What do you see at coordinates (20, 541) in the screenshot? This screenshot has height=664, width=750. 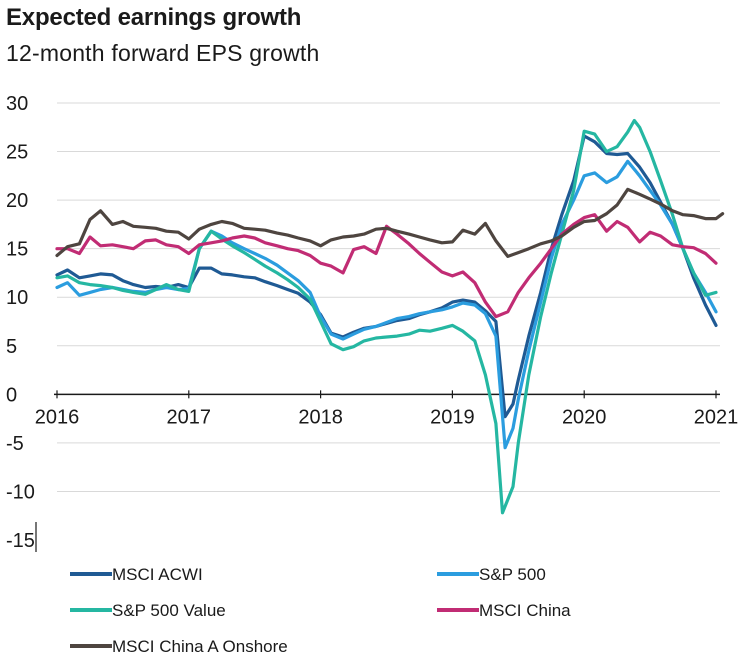 I see `y-tick-label: -15` at bounding box center [20, 541].